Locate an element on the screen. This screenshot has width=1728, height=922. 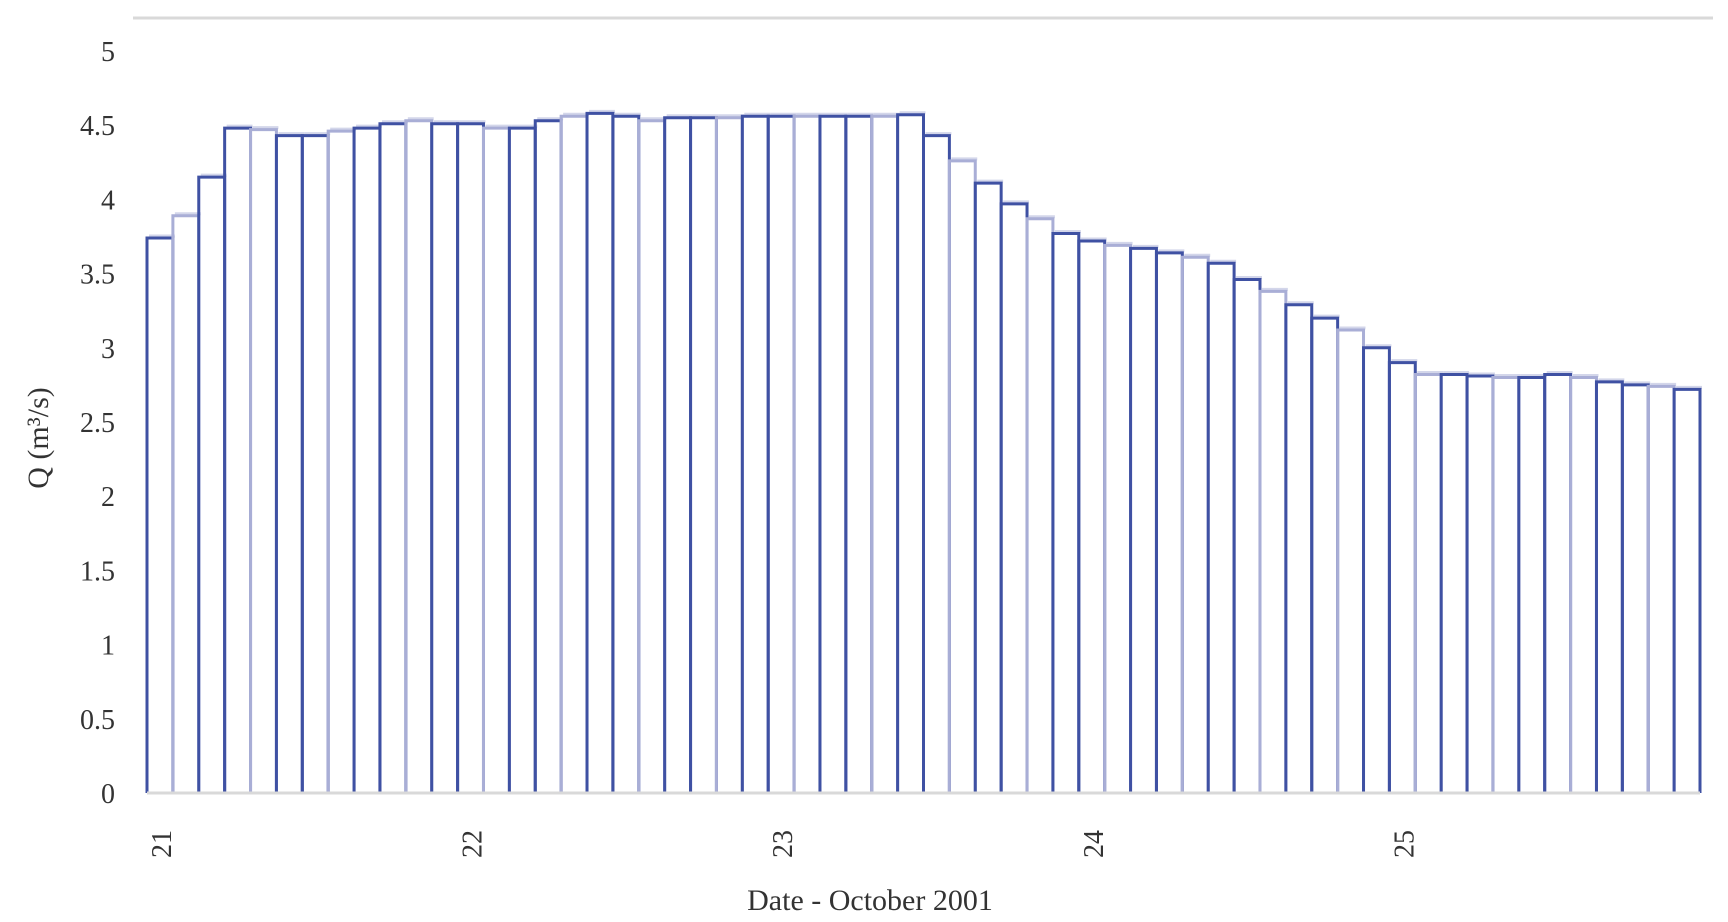
y-tick-label: 3 is located at coordinates (108, 349).